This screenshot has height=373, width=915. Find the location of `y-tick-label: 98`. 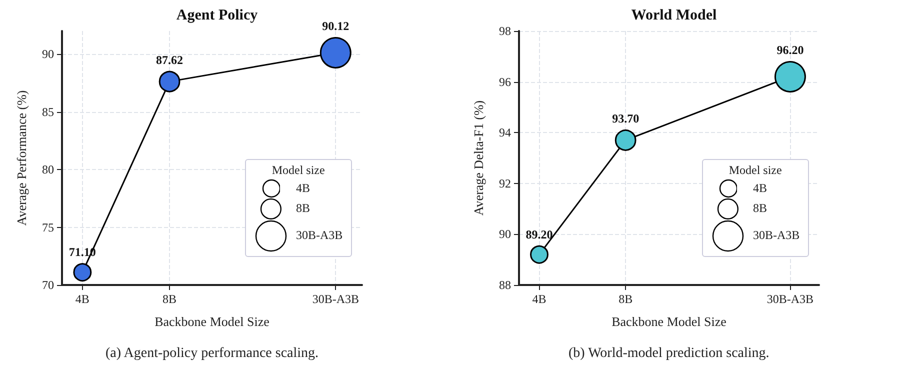

y-tick-label: 98 is located at coordinates (505, 31).